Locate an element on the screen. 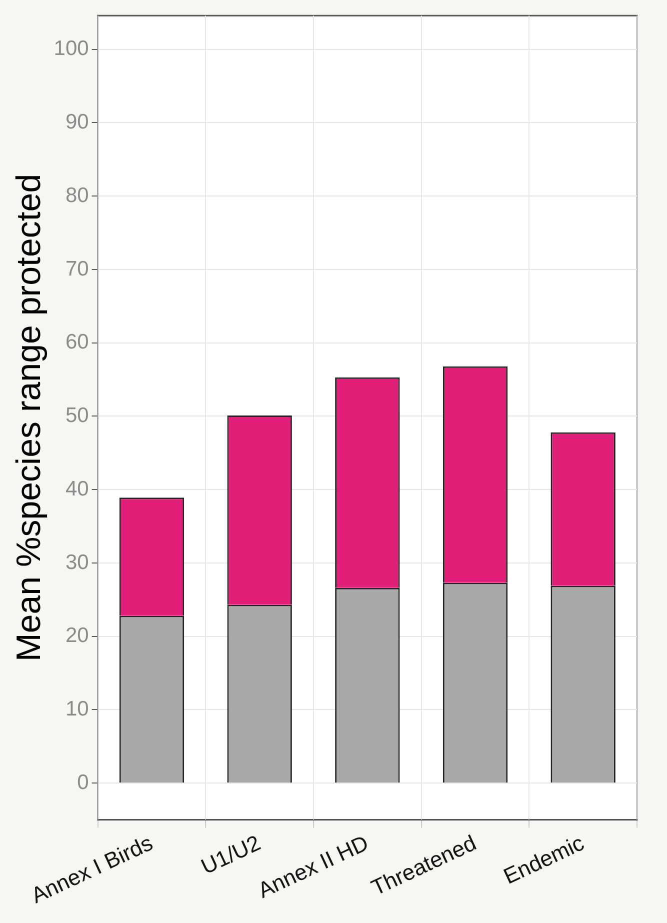 This screenshot has height=923, width=667. x-tick-label: U1/U2 is located at coordinates (230, 855).